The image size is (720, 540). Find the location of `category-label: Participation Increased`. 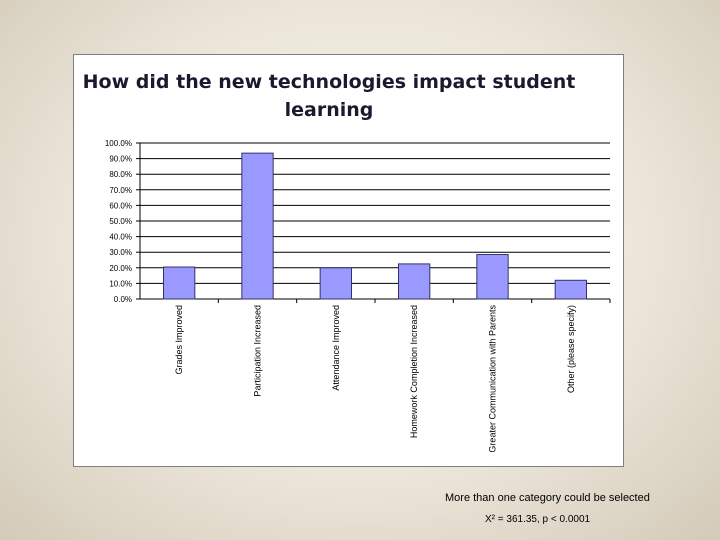

category-label: Participation Increased is located at coordinates (258, 351).